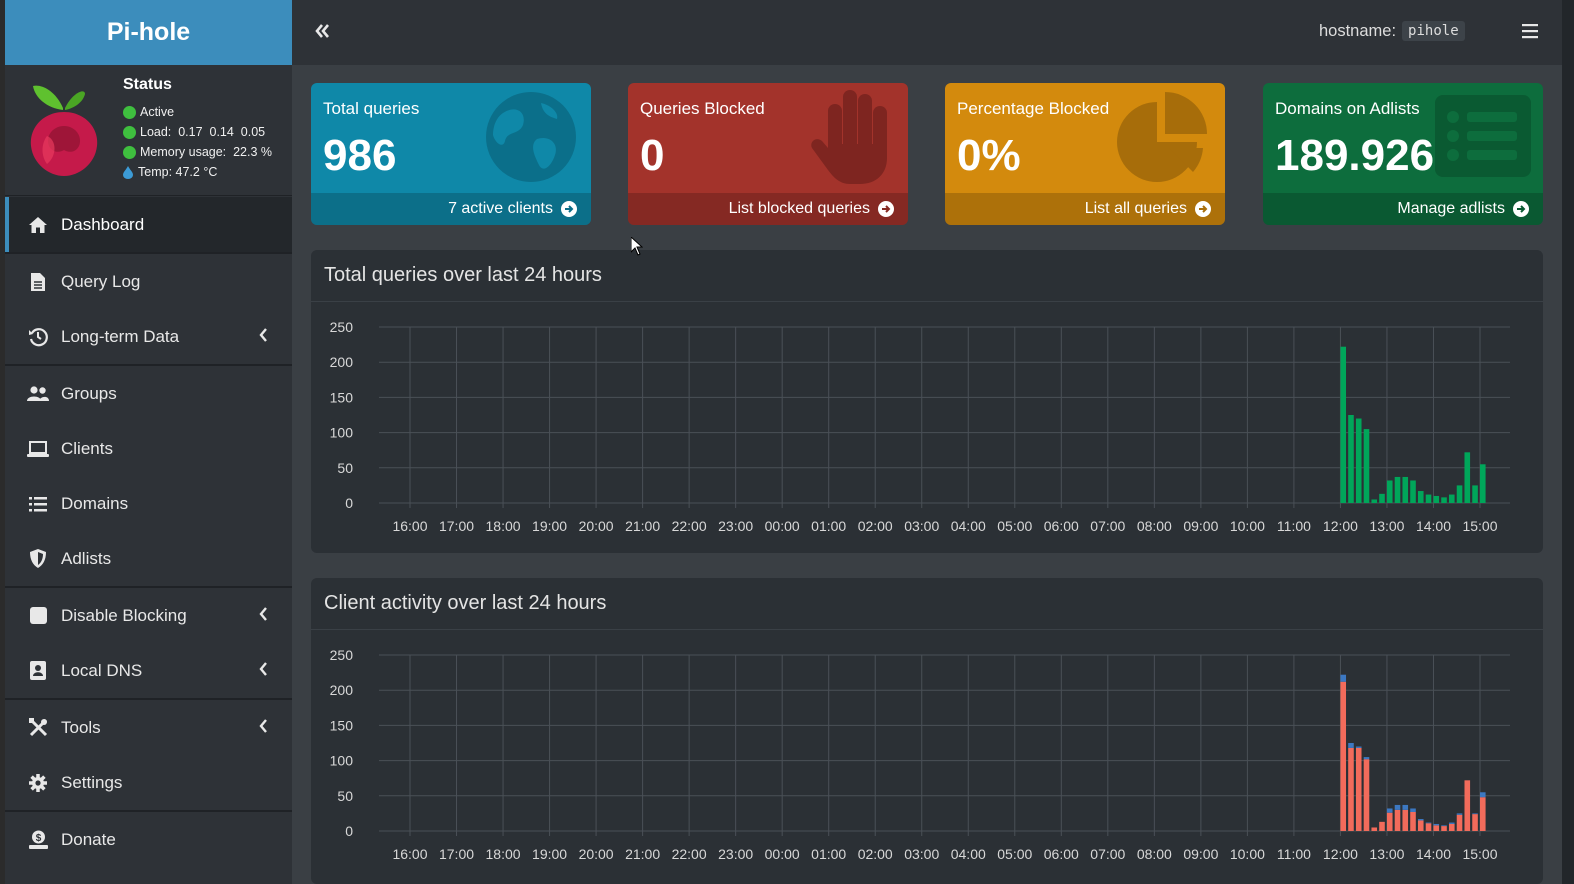 This screenshot has width=1574, height=884. I want to click on box-value: 189.926, so click(1355, 155).